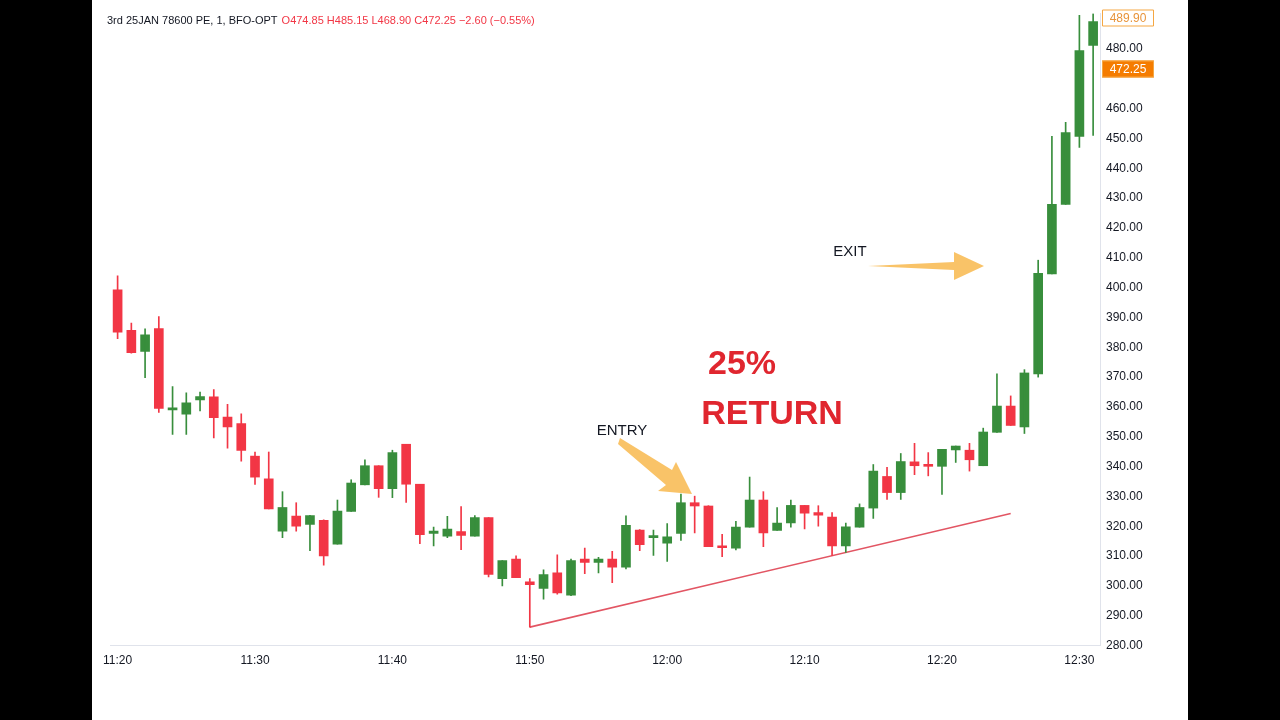 This screenshot has height=720, width=1280. Describe the element at coordinates (804, 660) in the screenshot. I see `x-tick-label: 12:10` at that location.